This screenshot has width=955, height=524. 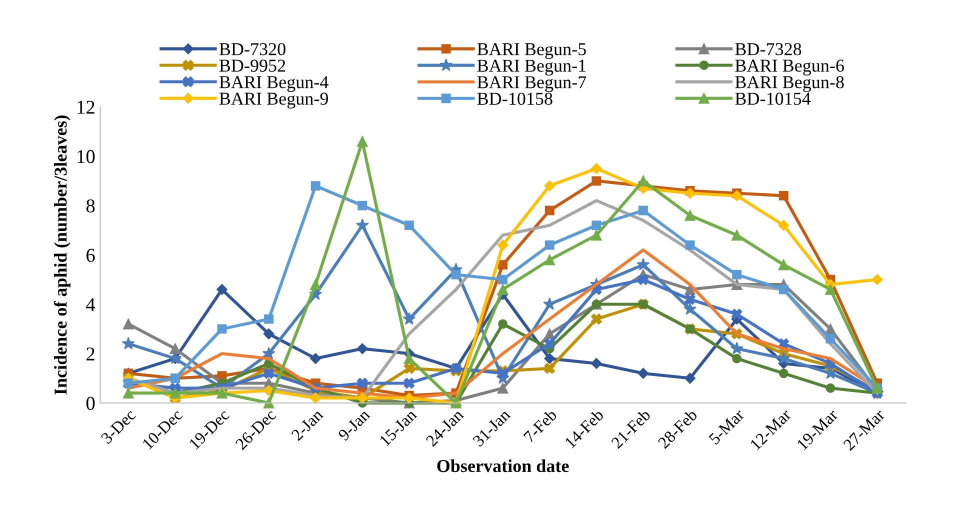 I want to click on legend-label: BARI Begun-5, so click(x=531, y=51).